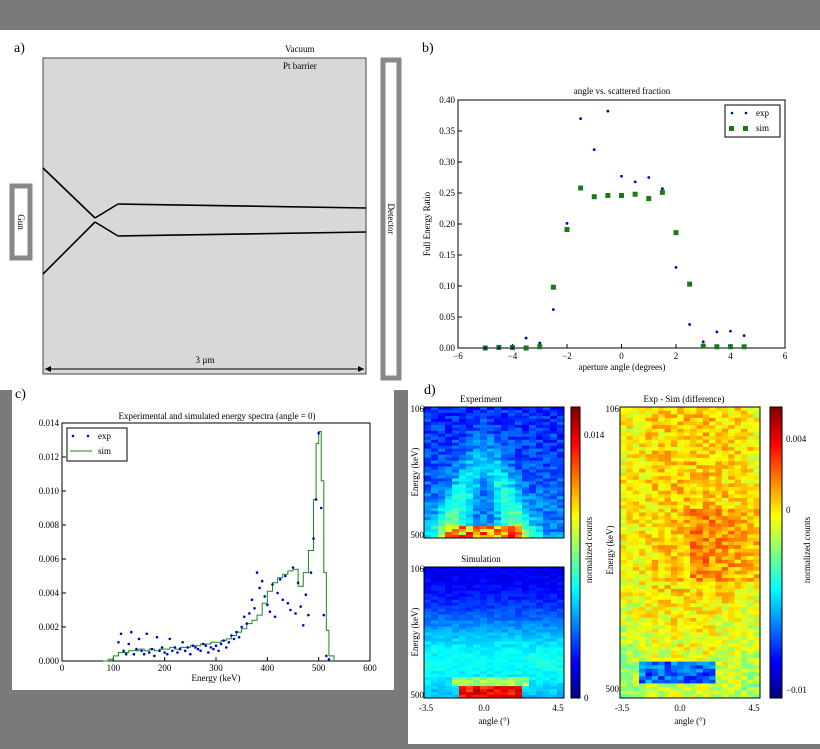 This screenshot has height=749, width=820. I want to click on plot-frame, so click(621, 224).